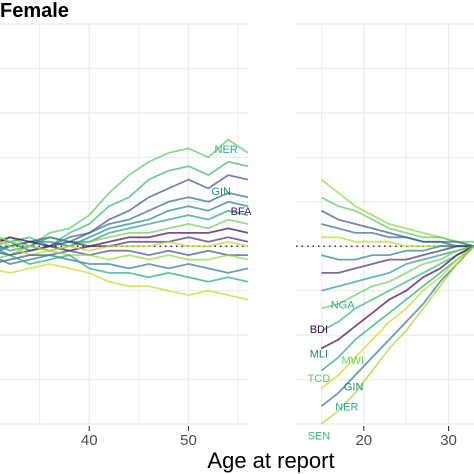  Describe the element at coordinates (89, 440) in the screenshot. I see `x-tick-label: 40` at that location.